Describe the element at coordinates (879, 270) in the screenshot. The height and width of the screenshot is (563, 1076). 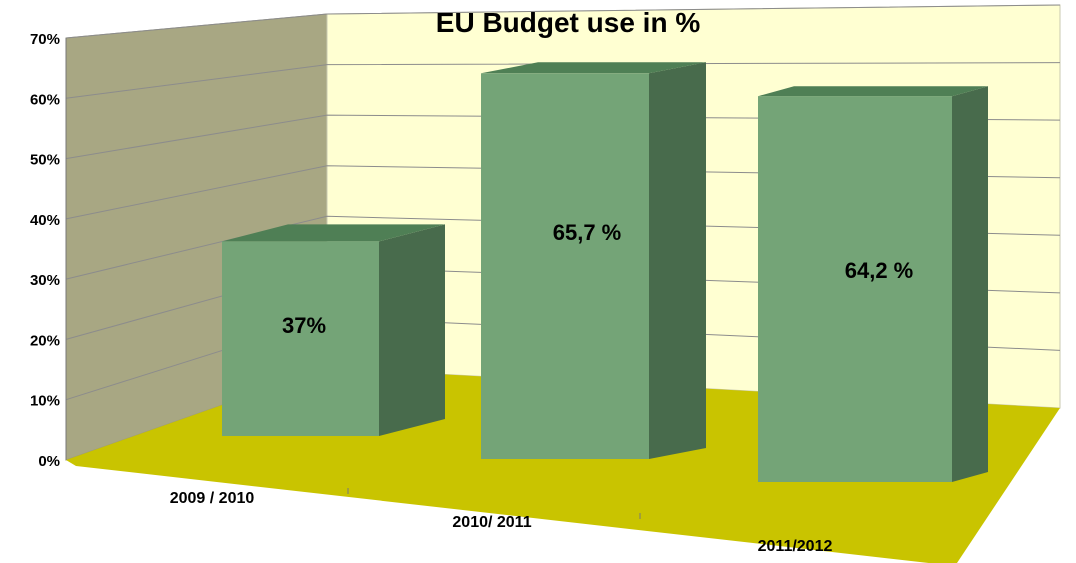
I see `data-label: 64,2 %` at that location.